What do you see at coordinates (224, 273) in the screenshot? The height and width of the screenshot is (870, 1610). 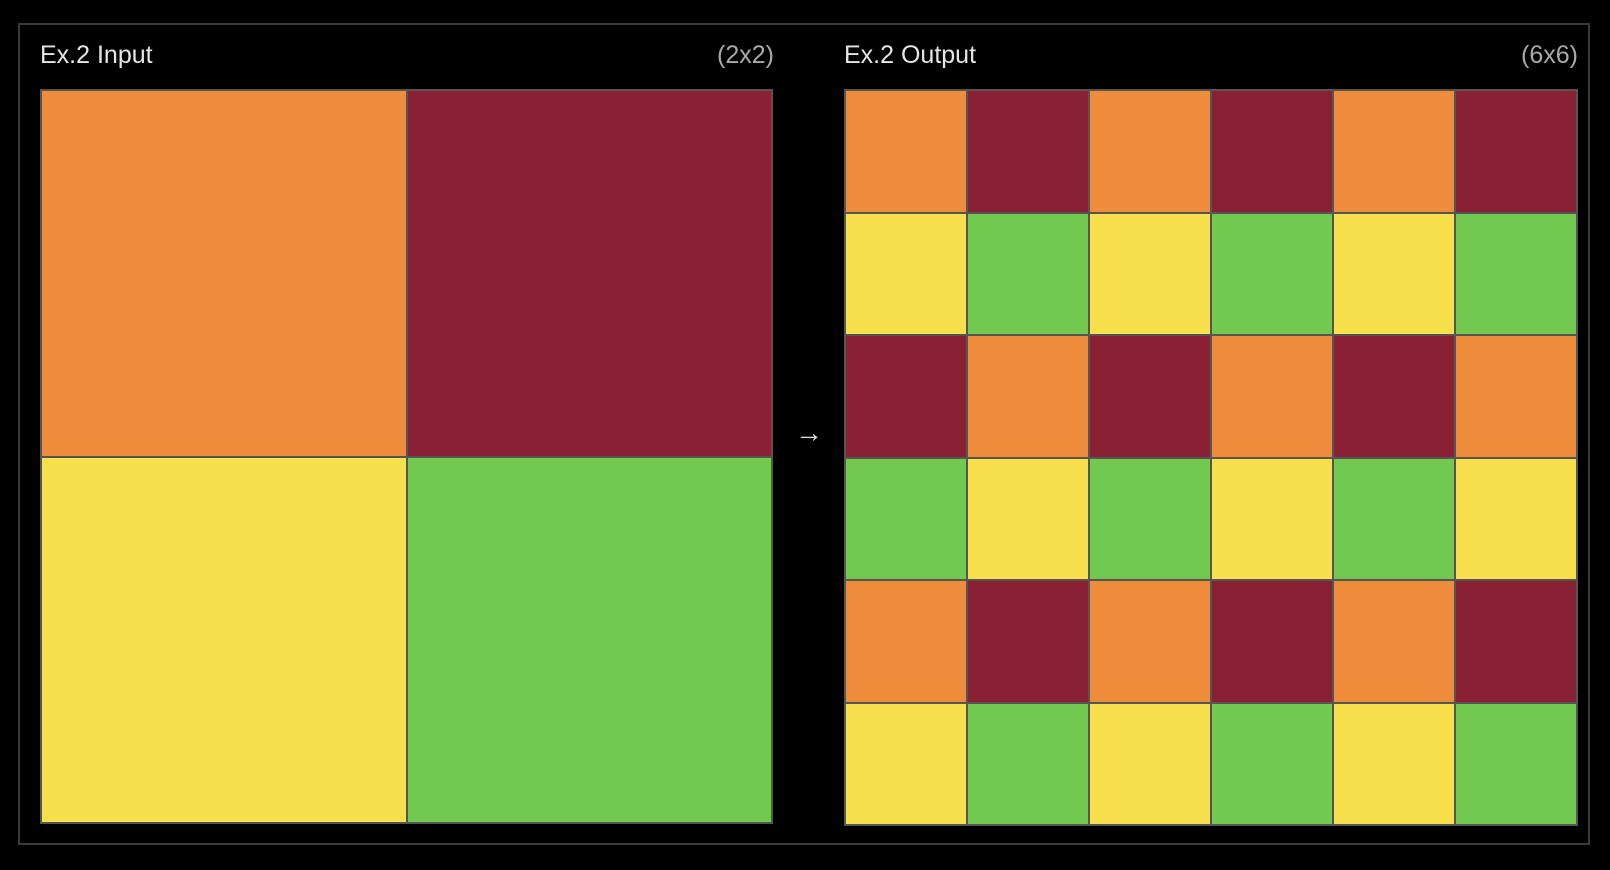 I see `input-cell-r0-c0` at bounding box center [224, 273].